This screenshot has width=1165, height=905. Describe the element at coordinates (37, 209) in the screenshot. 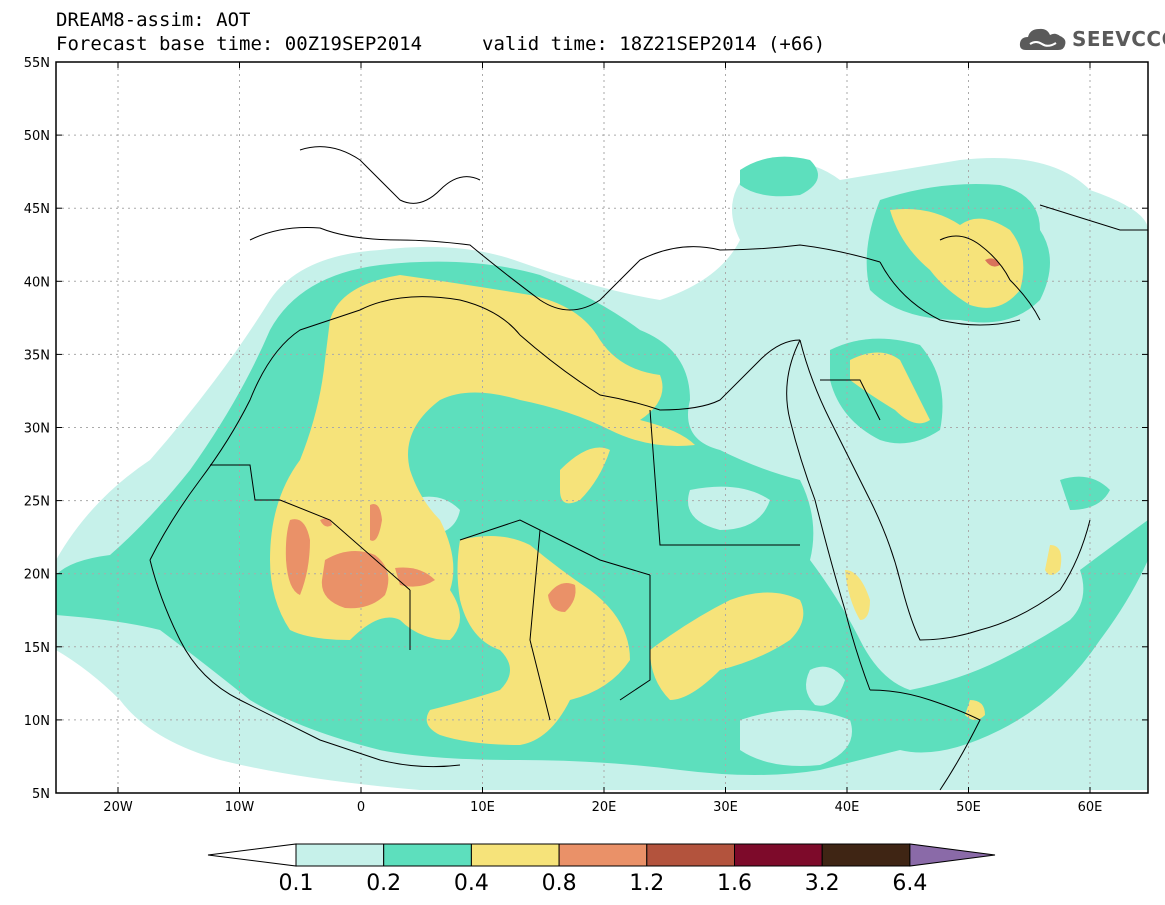

I see `lat-label: 45N` at that location.